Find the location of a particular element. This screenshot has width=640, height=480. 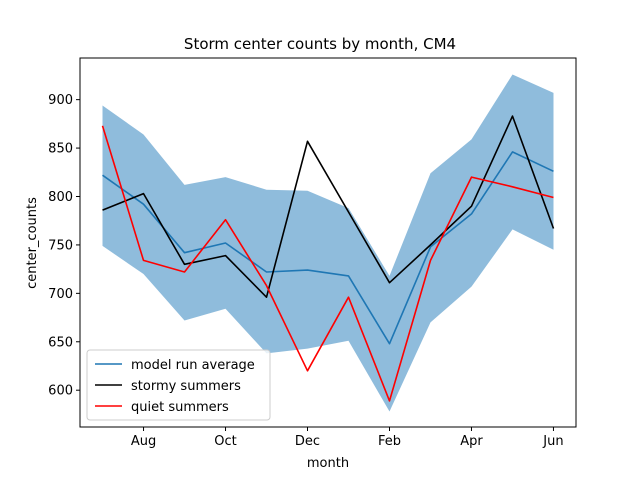

chart-title: Storm center counts by month, CM4 is located at coordinates (320, 44).